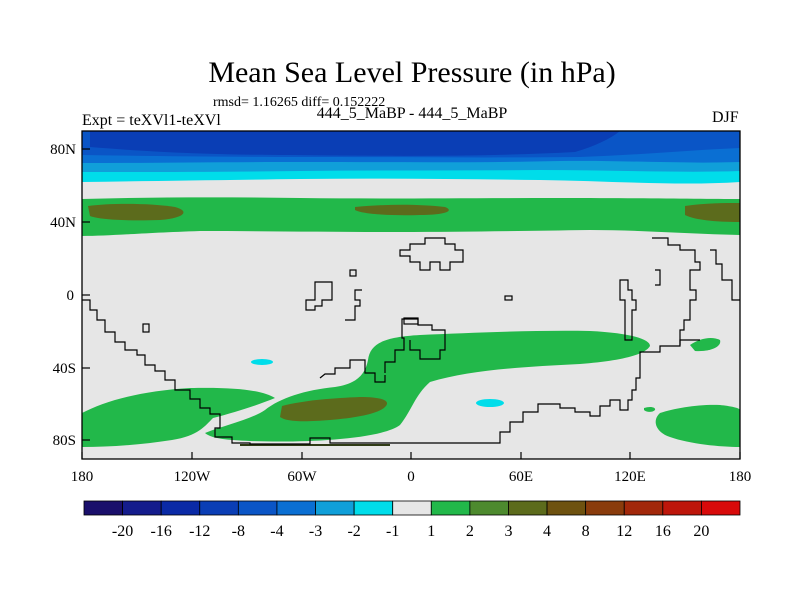 This screenshot has height=600, width=800. What do you see at coordinates (355, 143) in the screenshot?
I see `darkest-blue-core` at bounding box center [355, 143].